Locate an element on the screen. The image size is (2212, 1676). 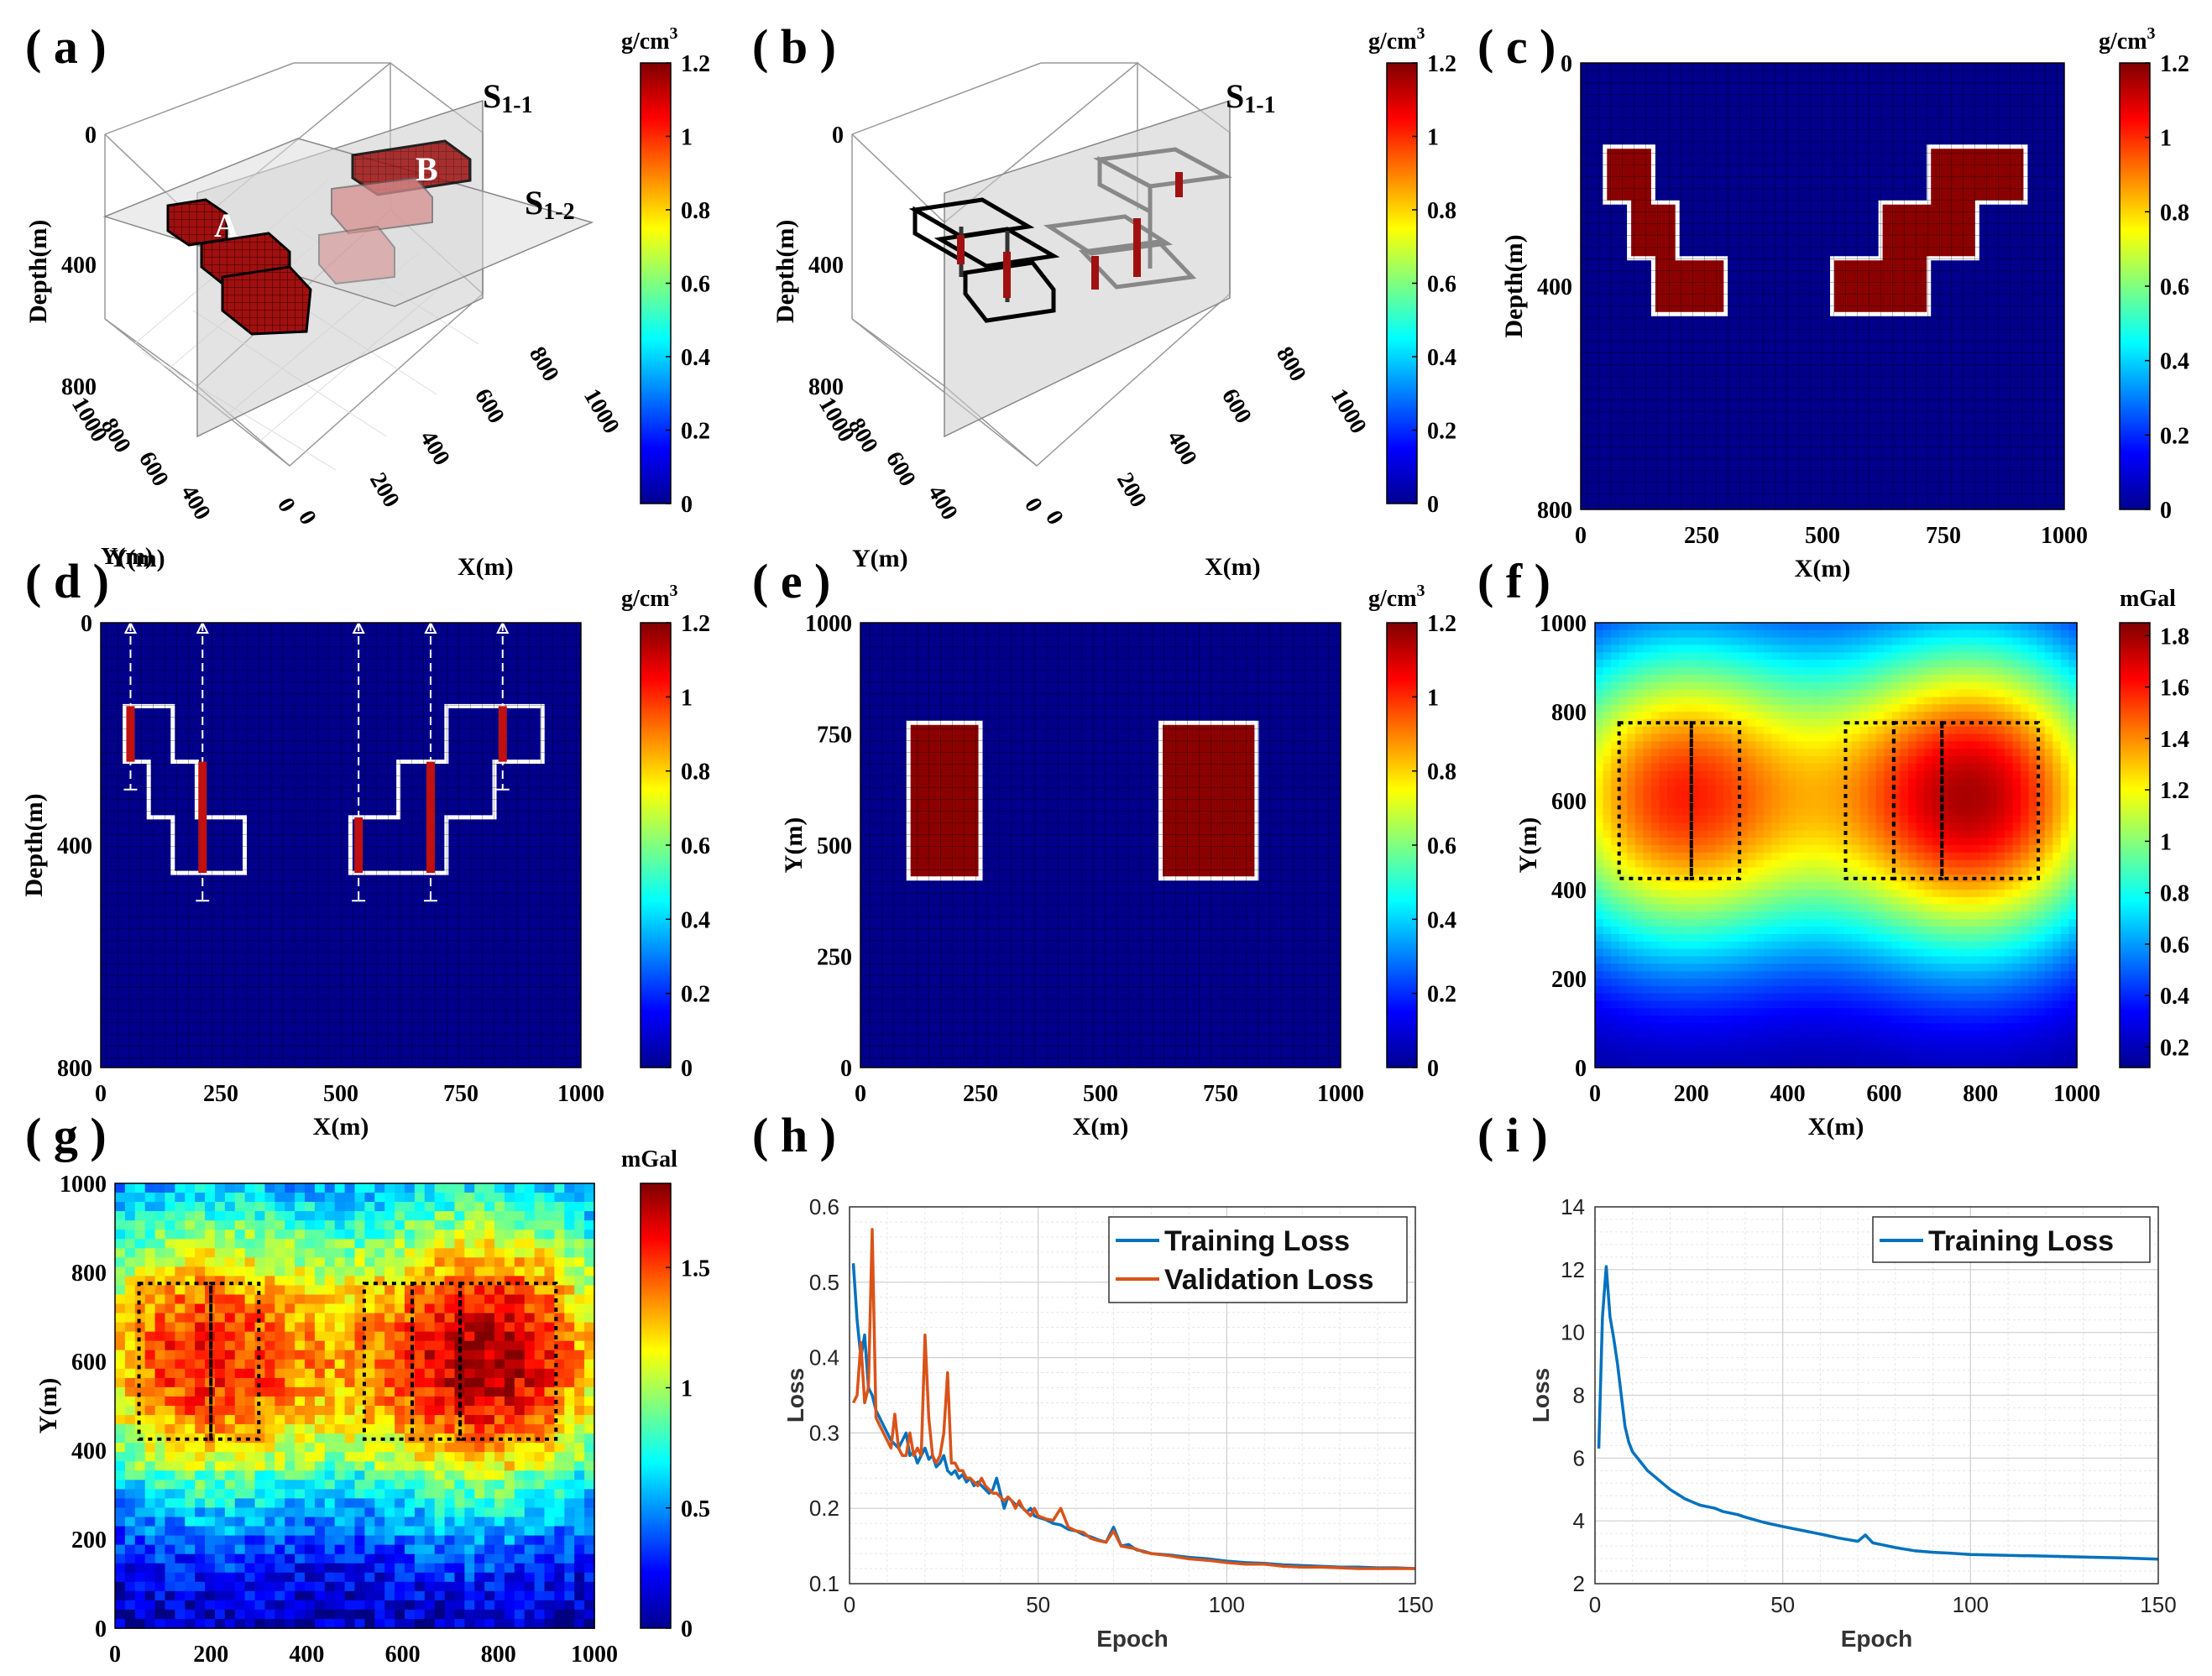
panel-a-y-label: Y(m) is located at coordinates (137, 558).